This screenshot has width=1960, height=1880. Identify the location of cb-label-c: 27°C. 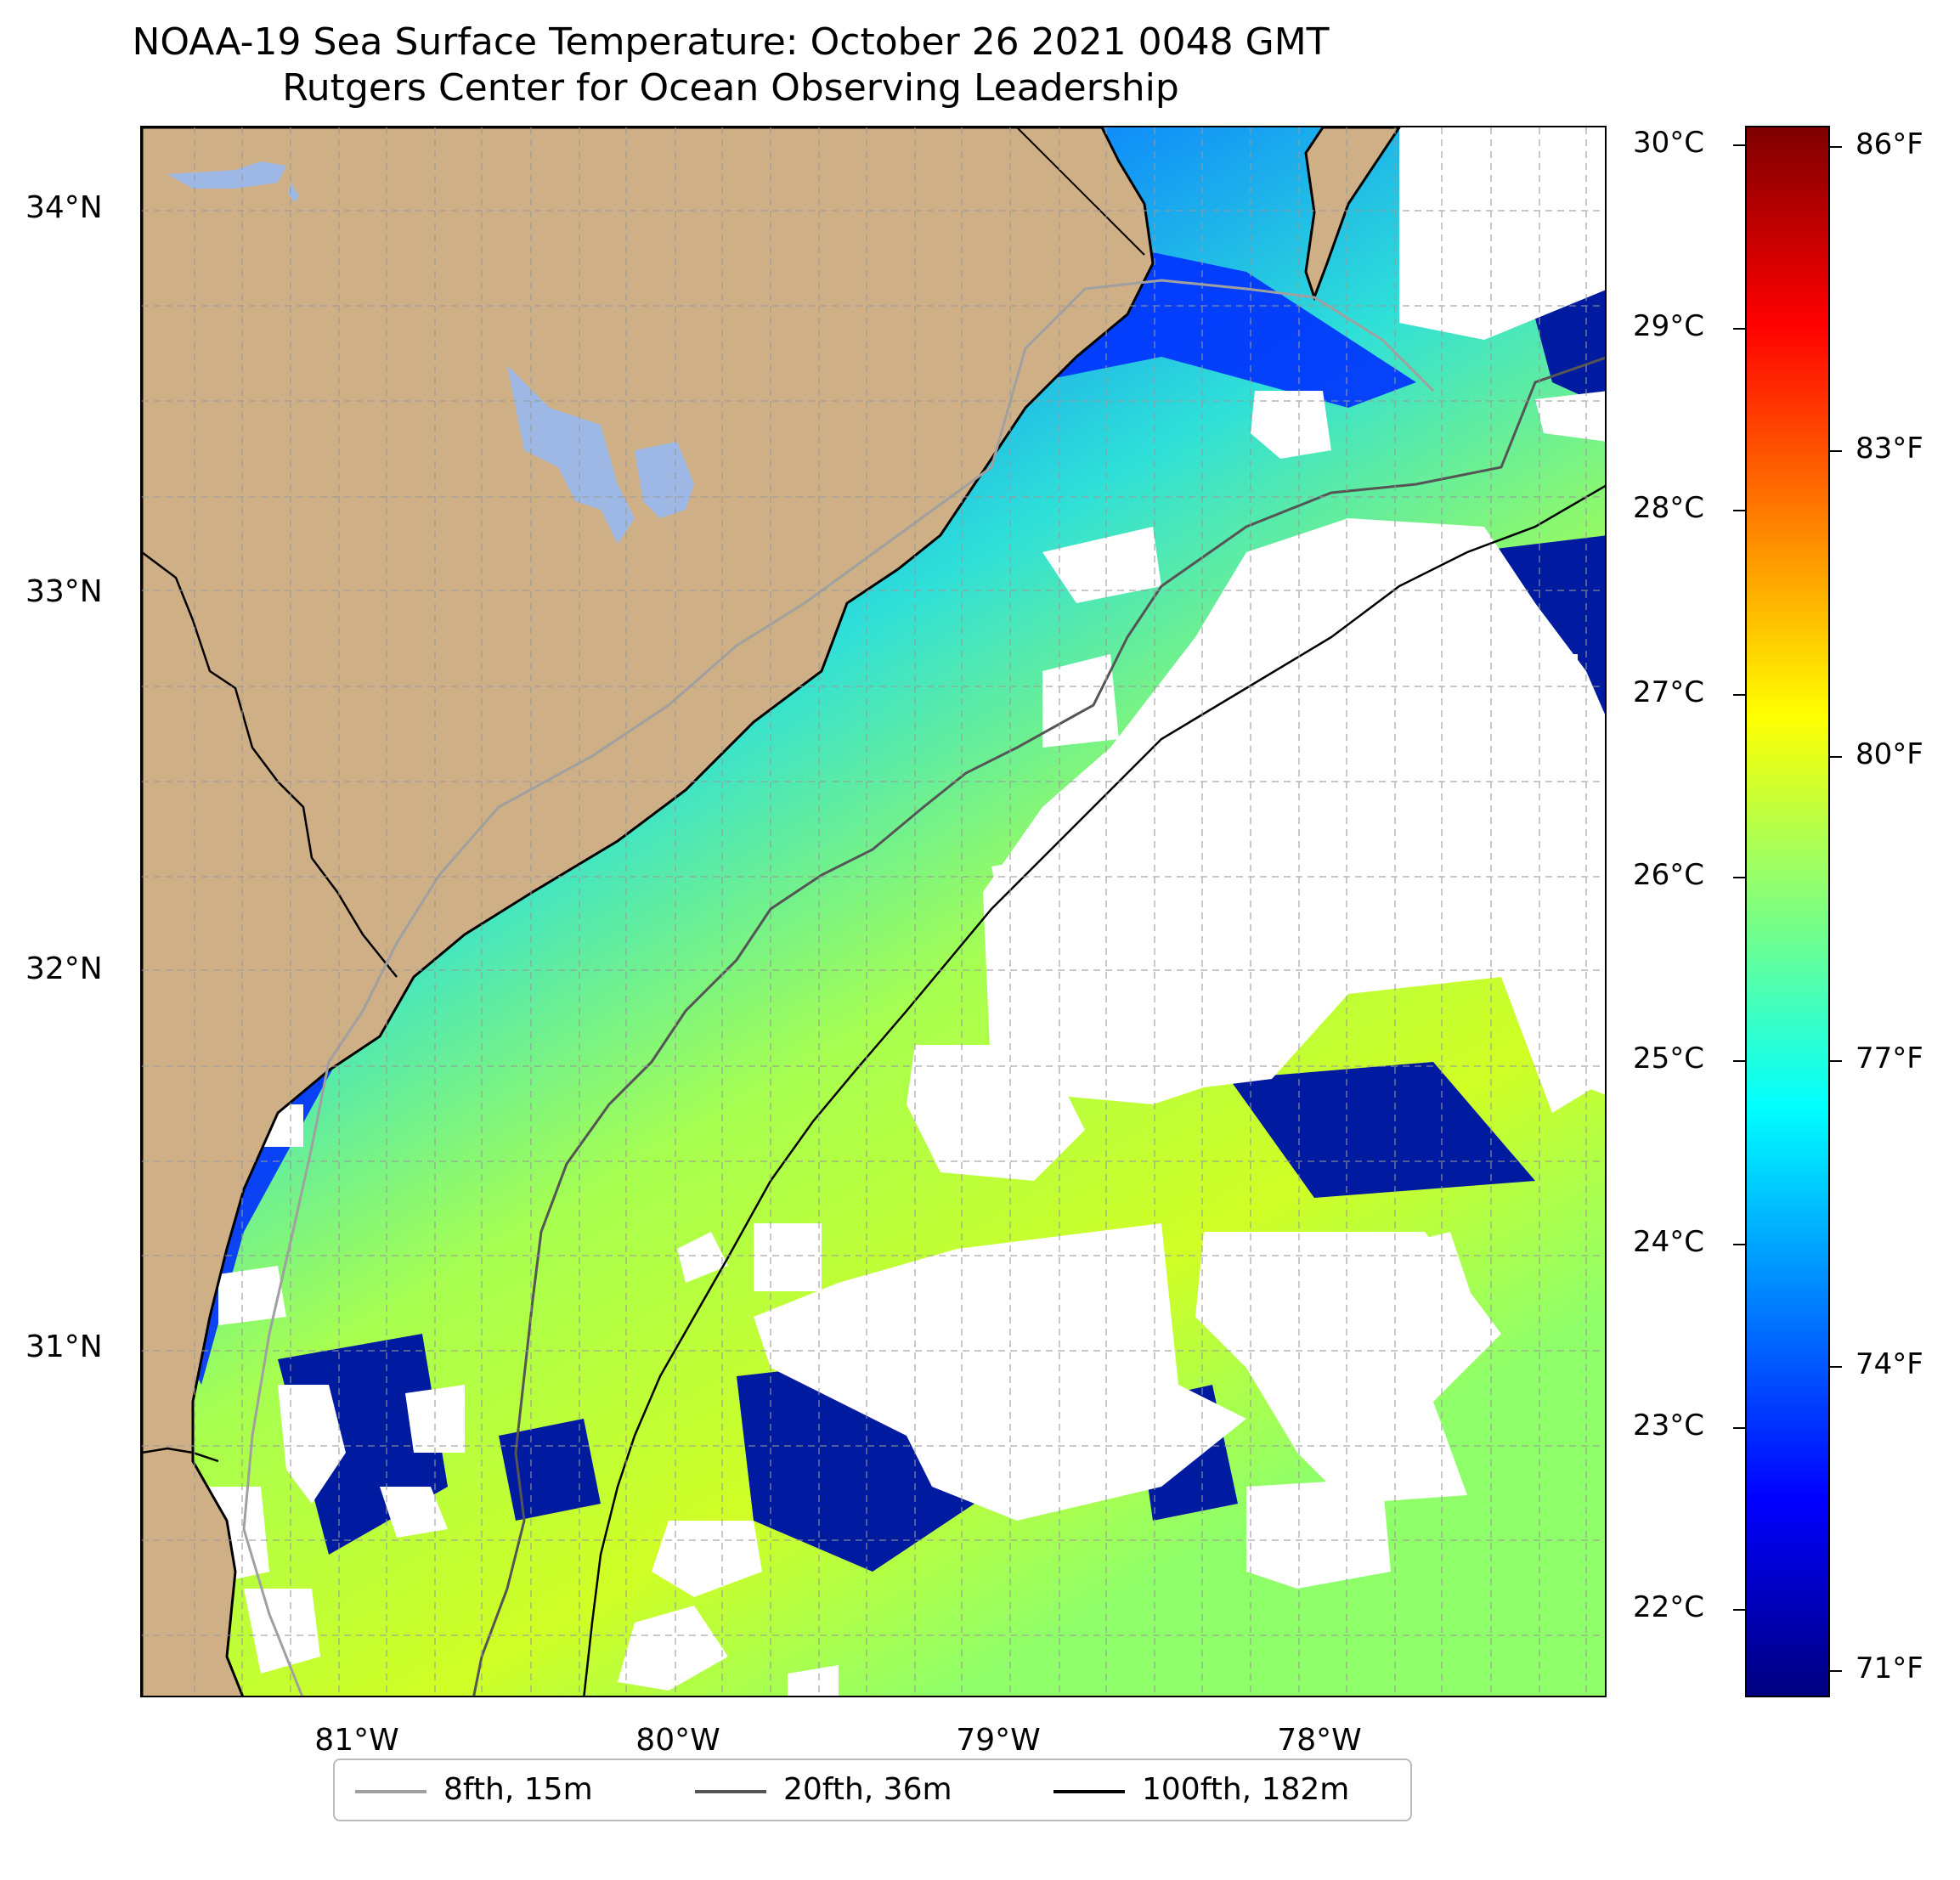
(1669, 692).